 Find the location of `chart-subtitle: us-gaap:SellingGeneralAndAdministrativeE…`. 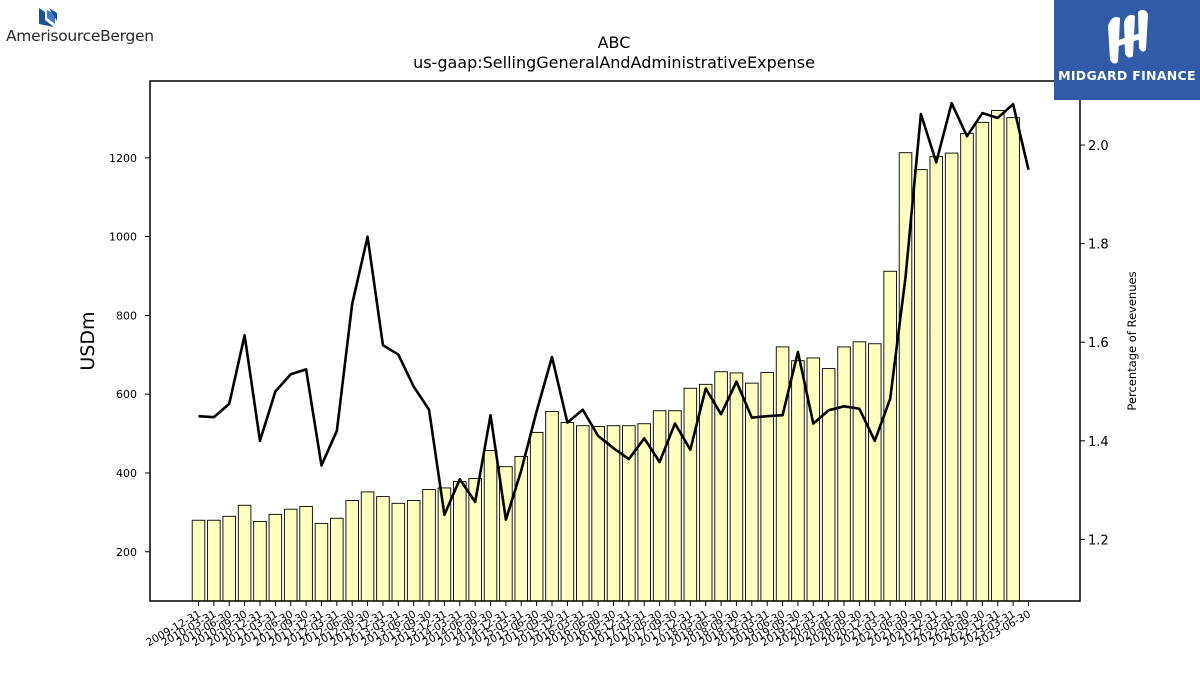

chart-subtitle: us-gaap:SellingGeneralAndAdministrativeE… is located at coordinates (614, 62).